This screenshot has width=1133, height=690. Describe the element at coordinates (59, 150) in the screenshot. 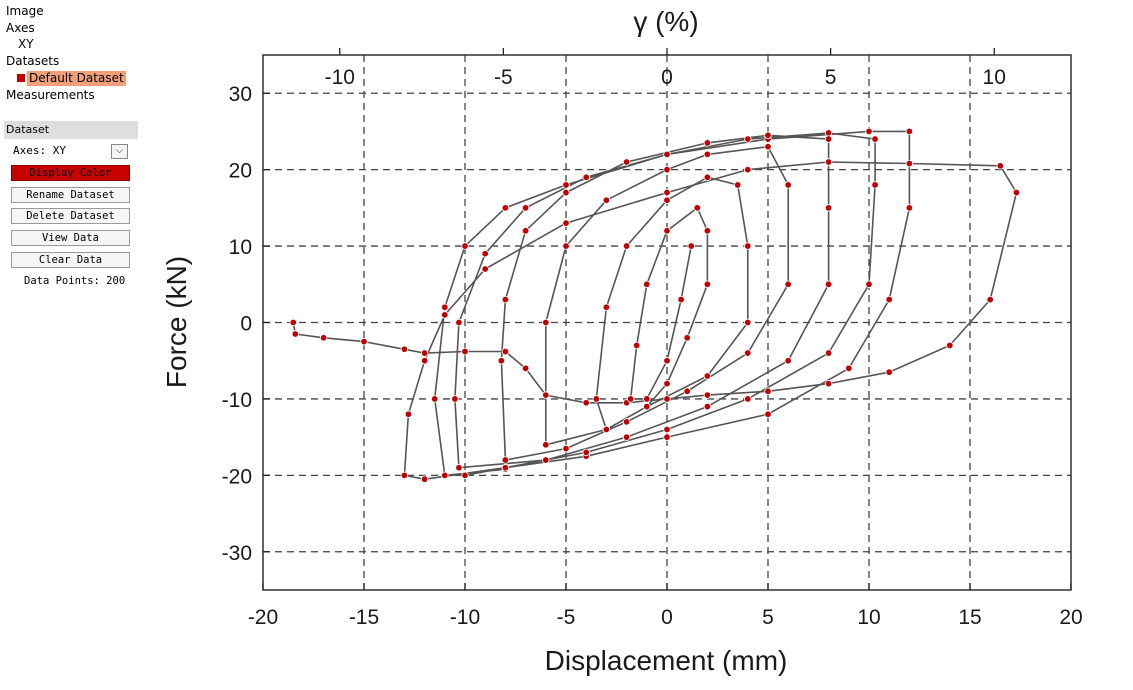

I see `axes-select-value: XY` at that location.